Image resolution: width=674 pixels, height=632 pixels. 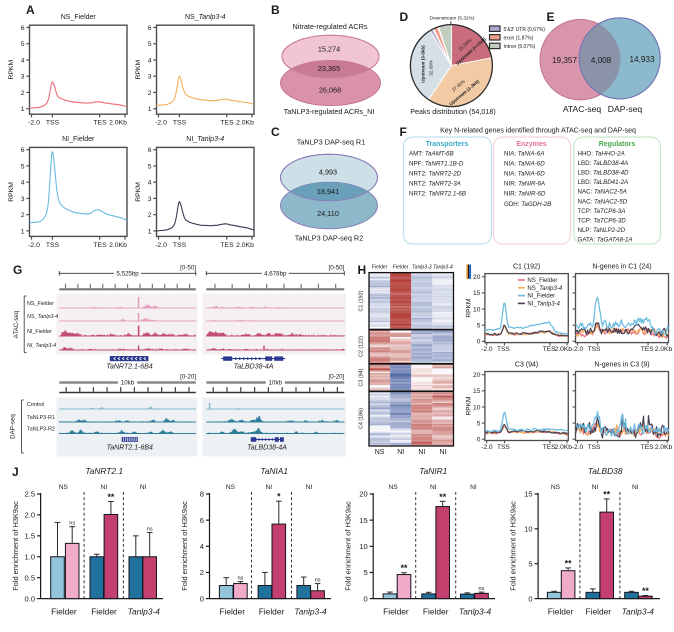 I want to click on svg-text: Intron (5,07%), so click(x=520, y=47).